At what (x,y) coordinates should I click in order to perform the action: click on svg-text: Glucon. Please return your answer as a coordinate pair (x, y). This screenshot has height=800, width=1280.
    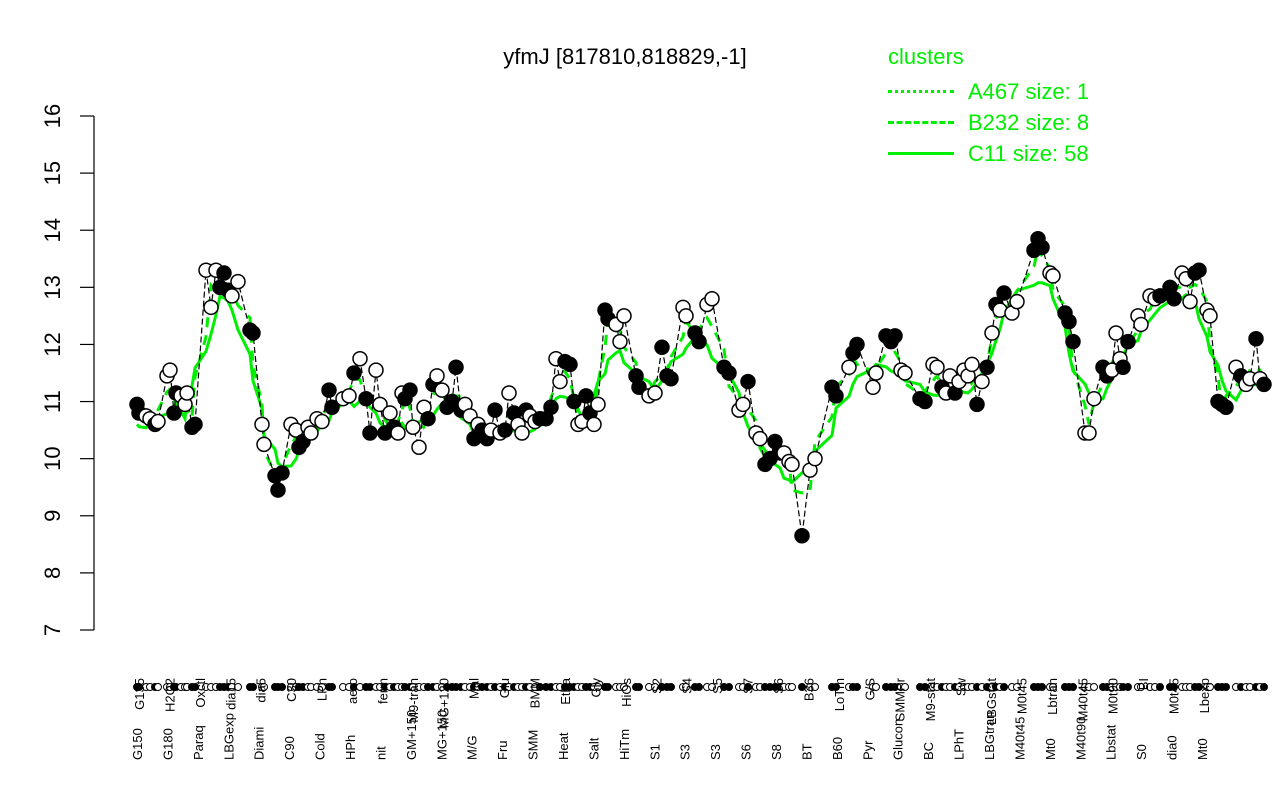
    Looking at the image, I should click on (898, 739).